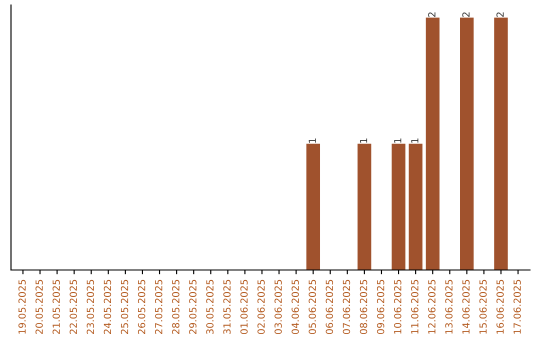 The height and width of the screenshot is (340, 540). I want to click on x-tick-label: 11.06.2025, so click(414, 307).